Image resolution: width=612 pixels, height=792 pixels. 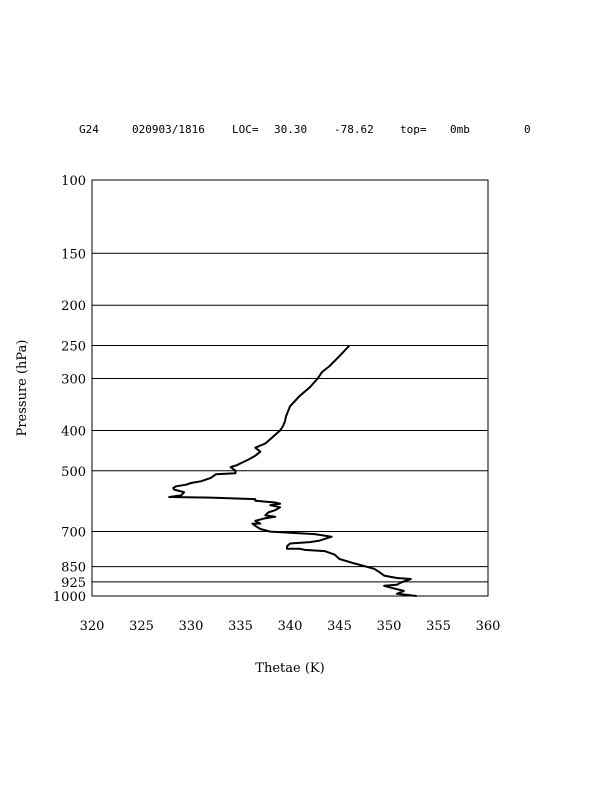 What do you see at coordinates (73, 181) in the screenshot?
I see `y-tick-label-100: 100` at bounding box center [73, 181].